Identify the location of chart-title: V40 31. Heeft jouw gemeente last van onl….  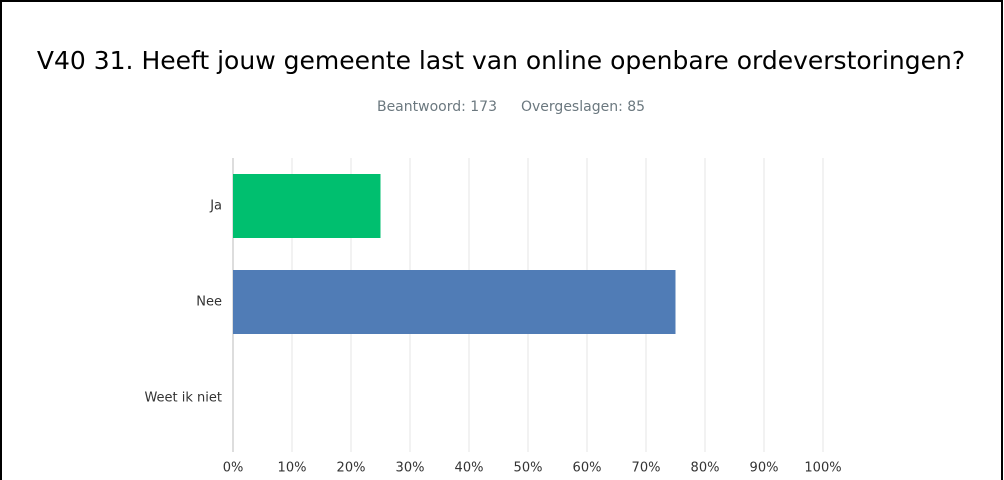
(501, 60).